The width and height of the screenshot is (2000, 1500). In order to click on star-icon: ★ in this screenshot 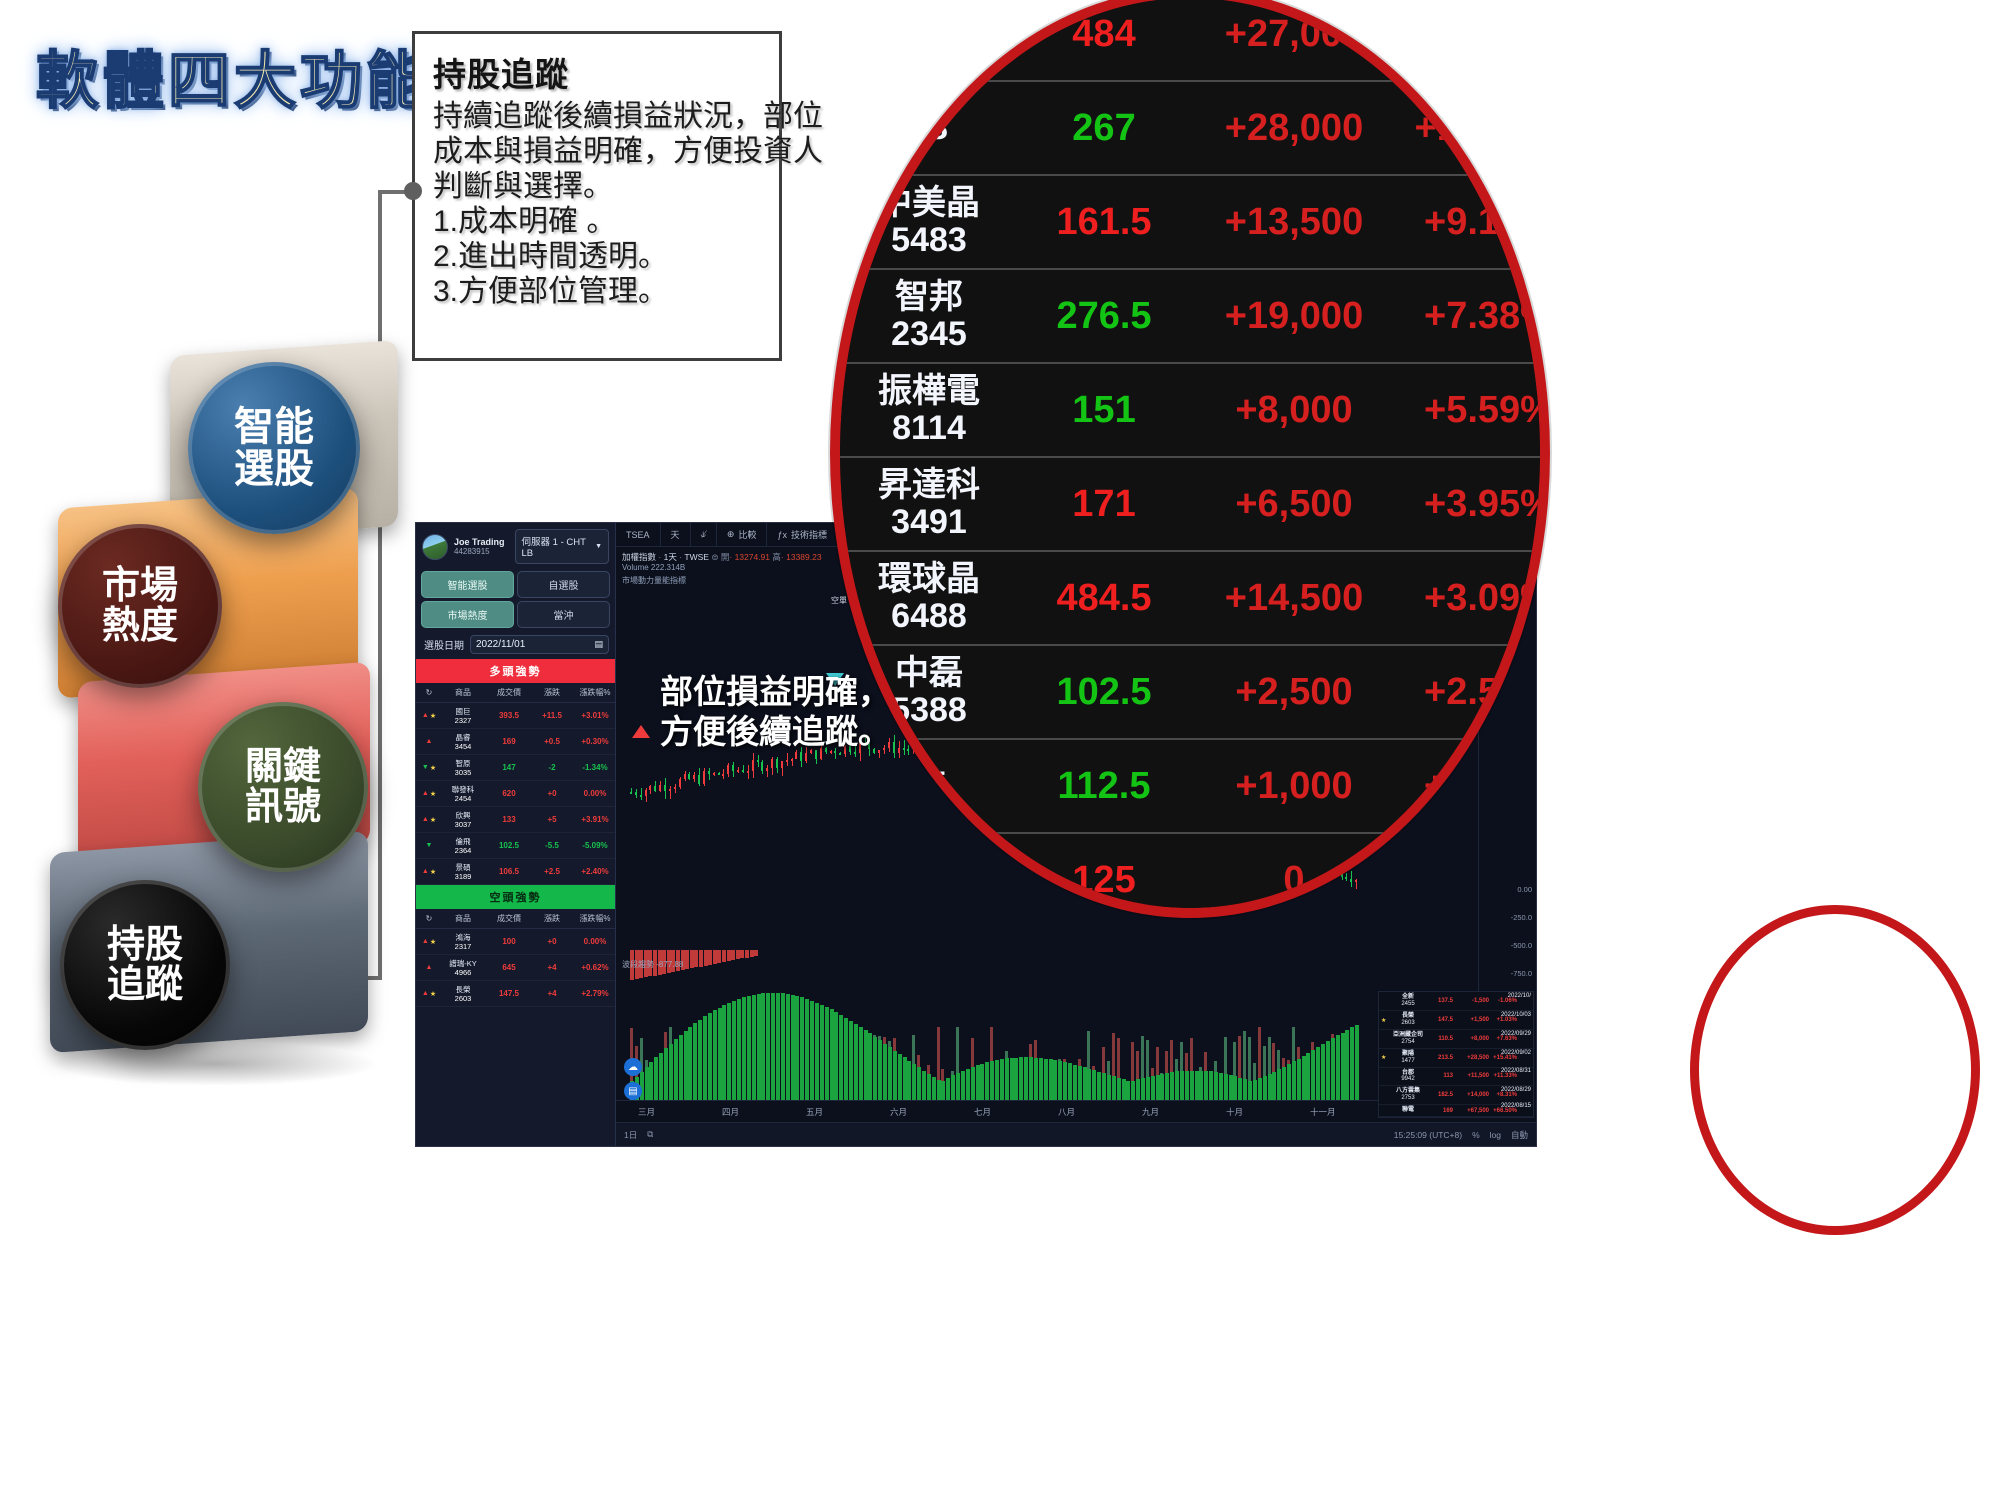, I will do `click(433, 872)`.